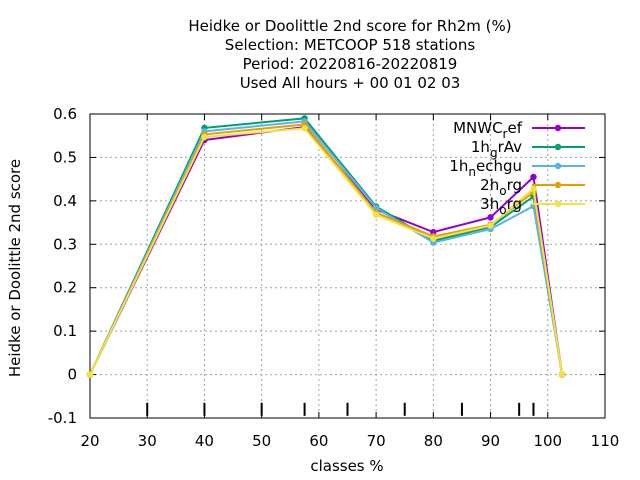 This screenshot has height=480, width=640. Describe the element at coordinates (65, 244) in the screenshot. I see `y-tick-label: 0.3` at that location.